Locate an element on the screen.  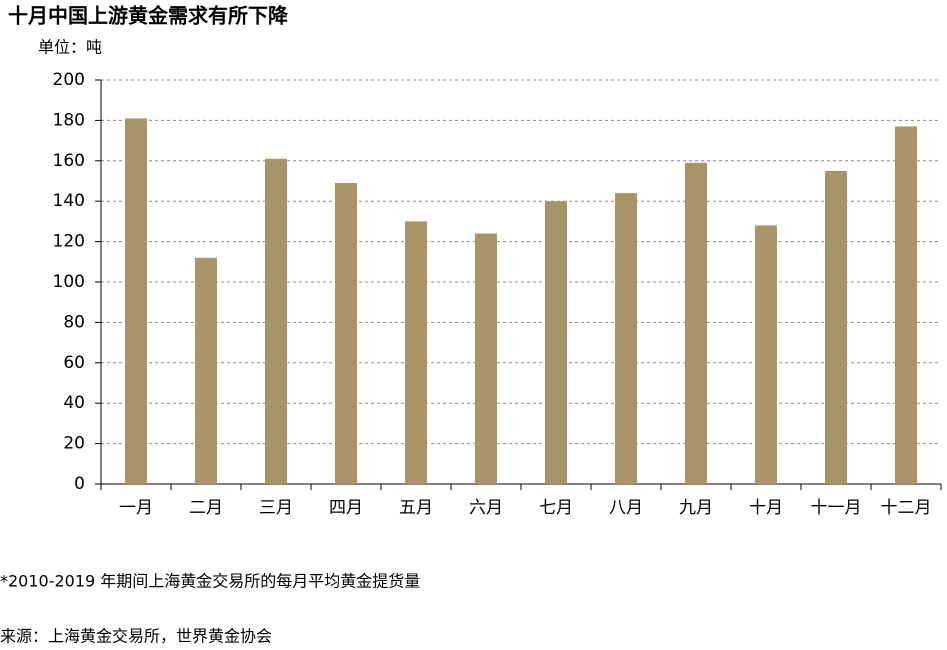
x-tick-label: 二月 is located at coordinates (206, 508).